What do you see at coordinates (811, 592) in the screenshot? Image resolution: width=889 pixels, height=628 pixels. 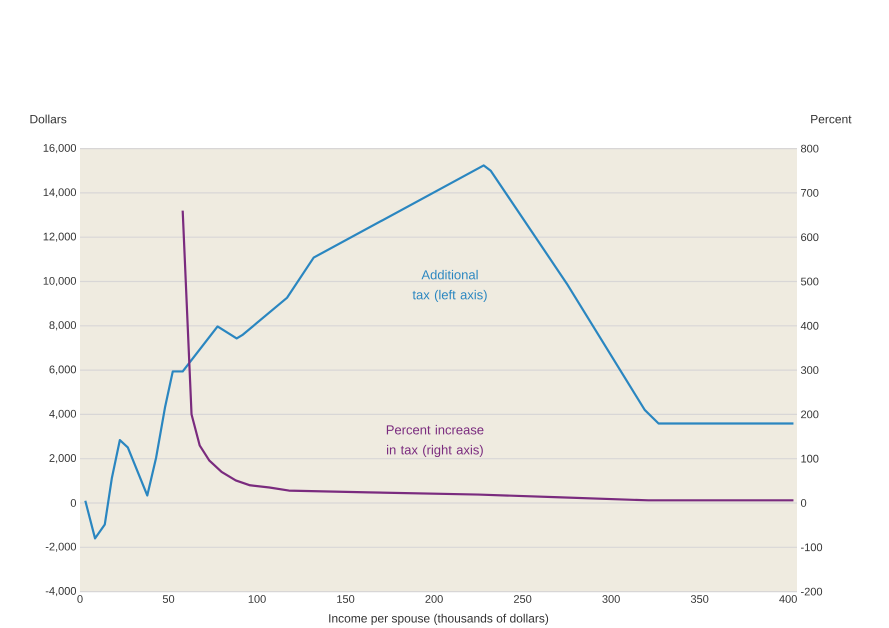 I see `y2-tick-label: -200` at bounding box center [811, 592].